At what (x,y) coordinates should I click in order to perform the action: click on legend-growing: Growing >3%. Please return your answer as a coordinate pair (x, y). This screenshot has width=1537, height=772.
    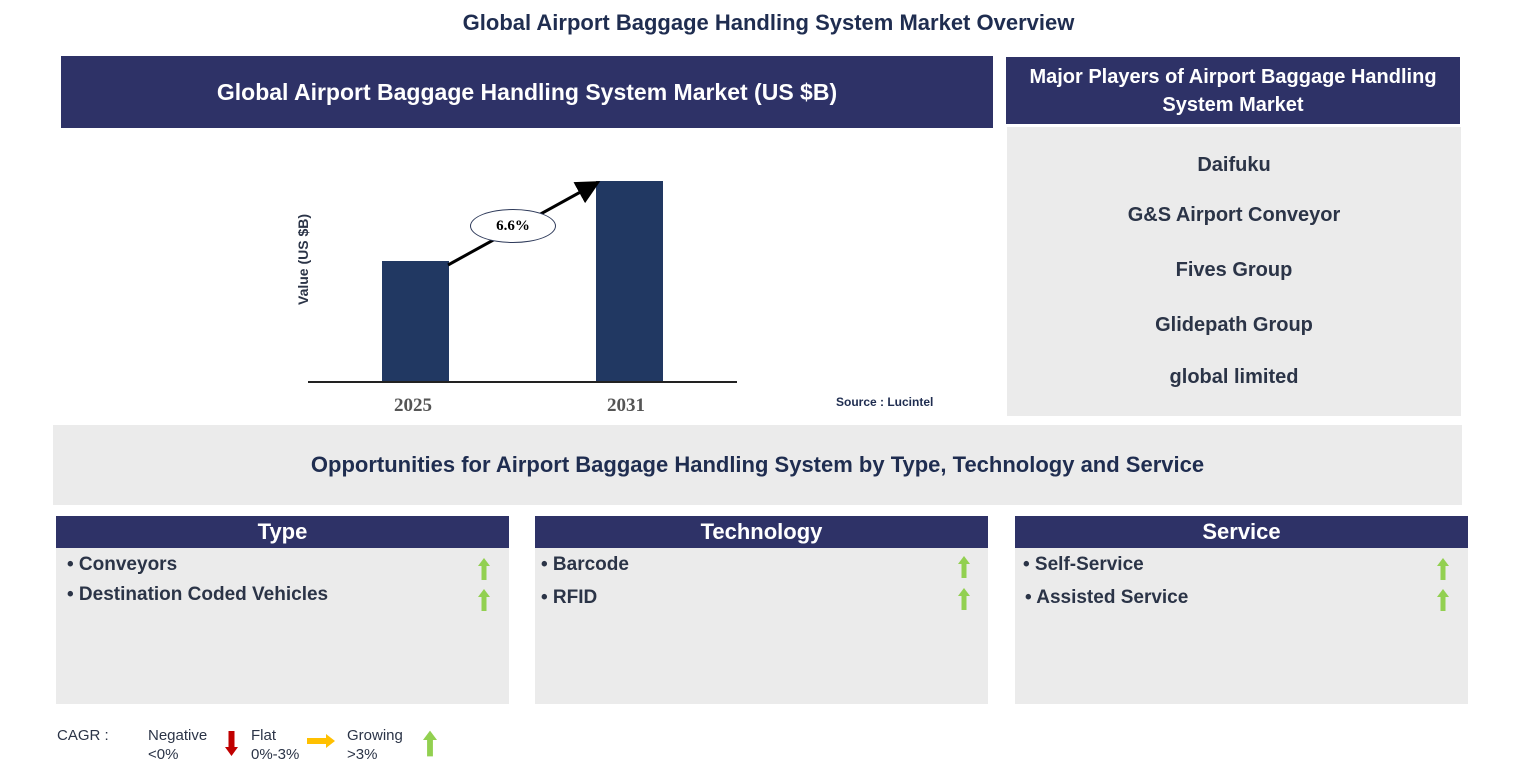
    Looking at the image, I should click on (375, 745).